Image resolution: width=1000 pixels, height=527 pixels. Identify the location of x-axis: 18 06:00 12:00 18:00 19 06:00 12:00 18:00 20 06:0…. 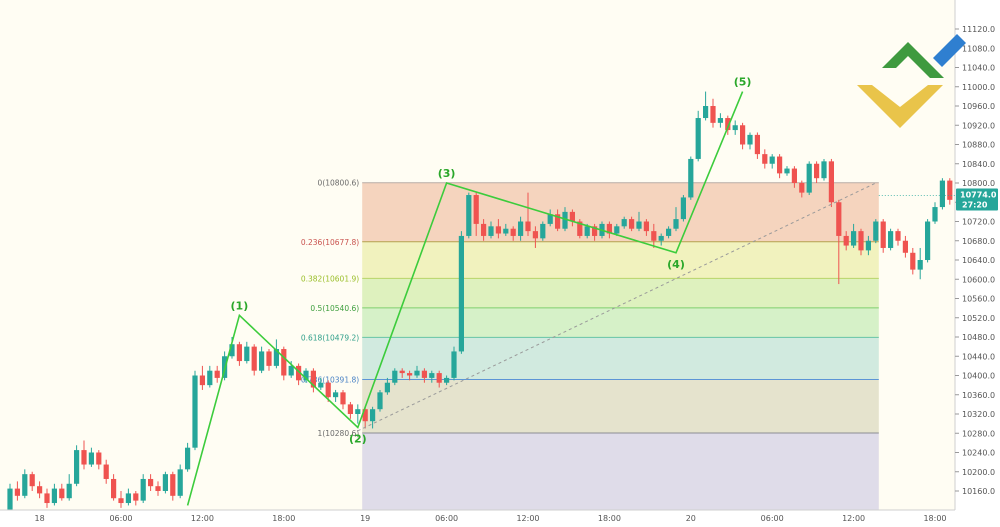
(500, 518).